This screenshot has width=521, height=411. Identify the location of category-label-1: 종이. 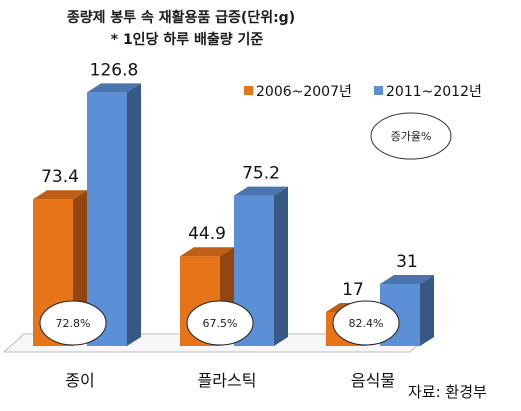
(79, 380).